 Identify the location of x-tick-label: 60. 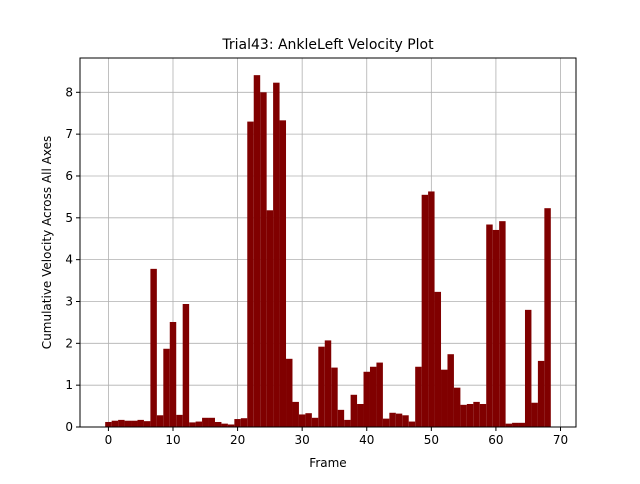
(495, 440).